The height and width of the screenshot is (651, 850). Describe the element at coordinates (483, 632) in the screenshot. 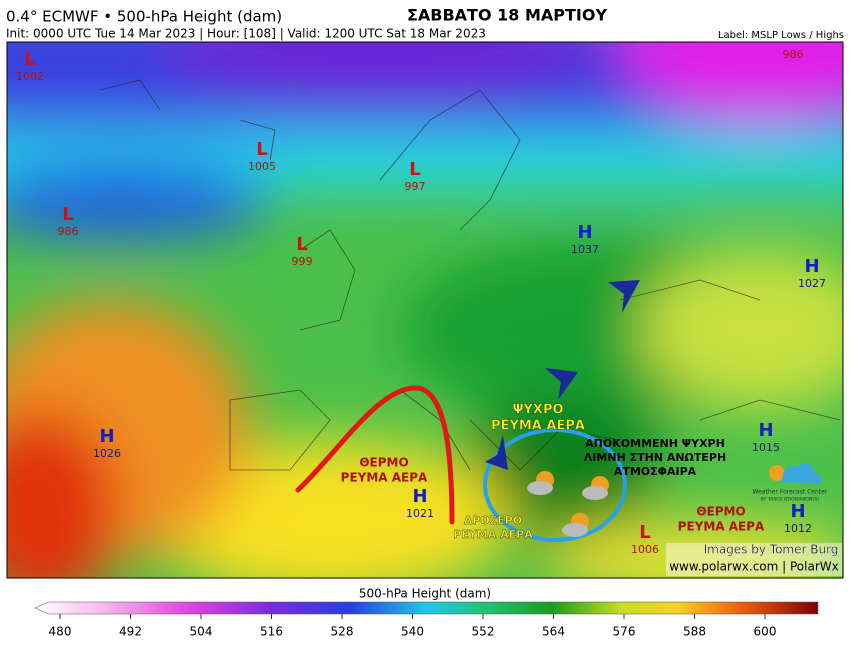

I see `colorbar-tick-label: 552` at that location.